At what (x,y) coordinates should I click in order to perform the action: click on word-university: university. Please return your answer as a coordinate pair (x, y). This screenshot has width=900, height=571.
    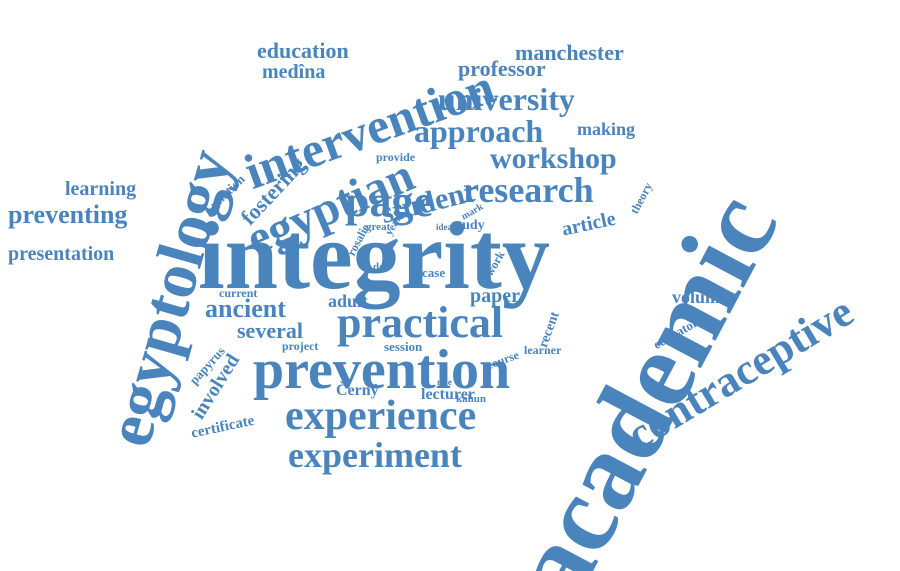
    Looking at the image, I should click on (506, 99).